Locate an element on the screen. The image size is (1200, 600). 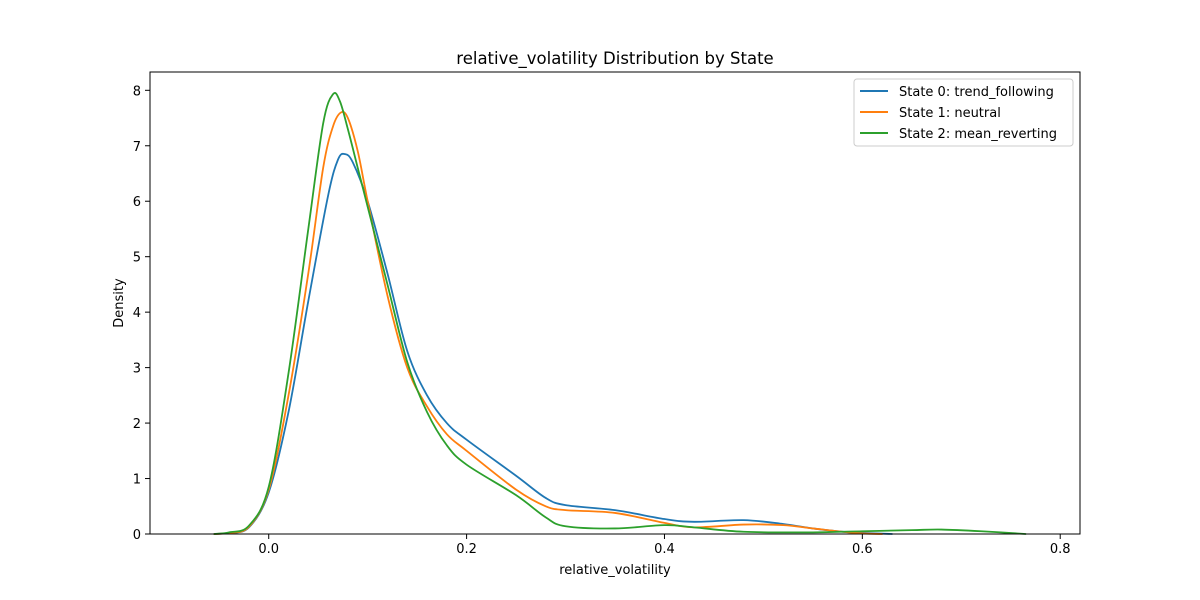
y-tick-label: 6 is located at coordinates (137, 202).